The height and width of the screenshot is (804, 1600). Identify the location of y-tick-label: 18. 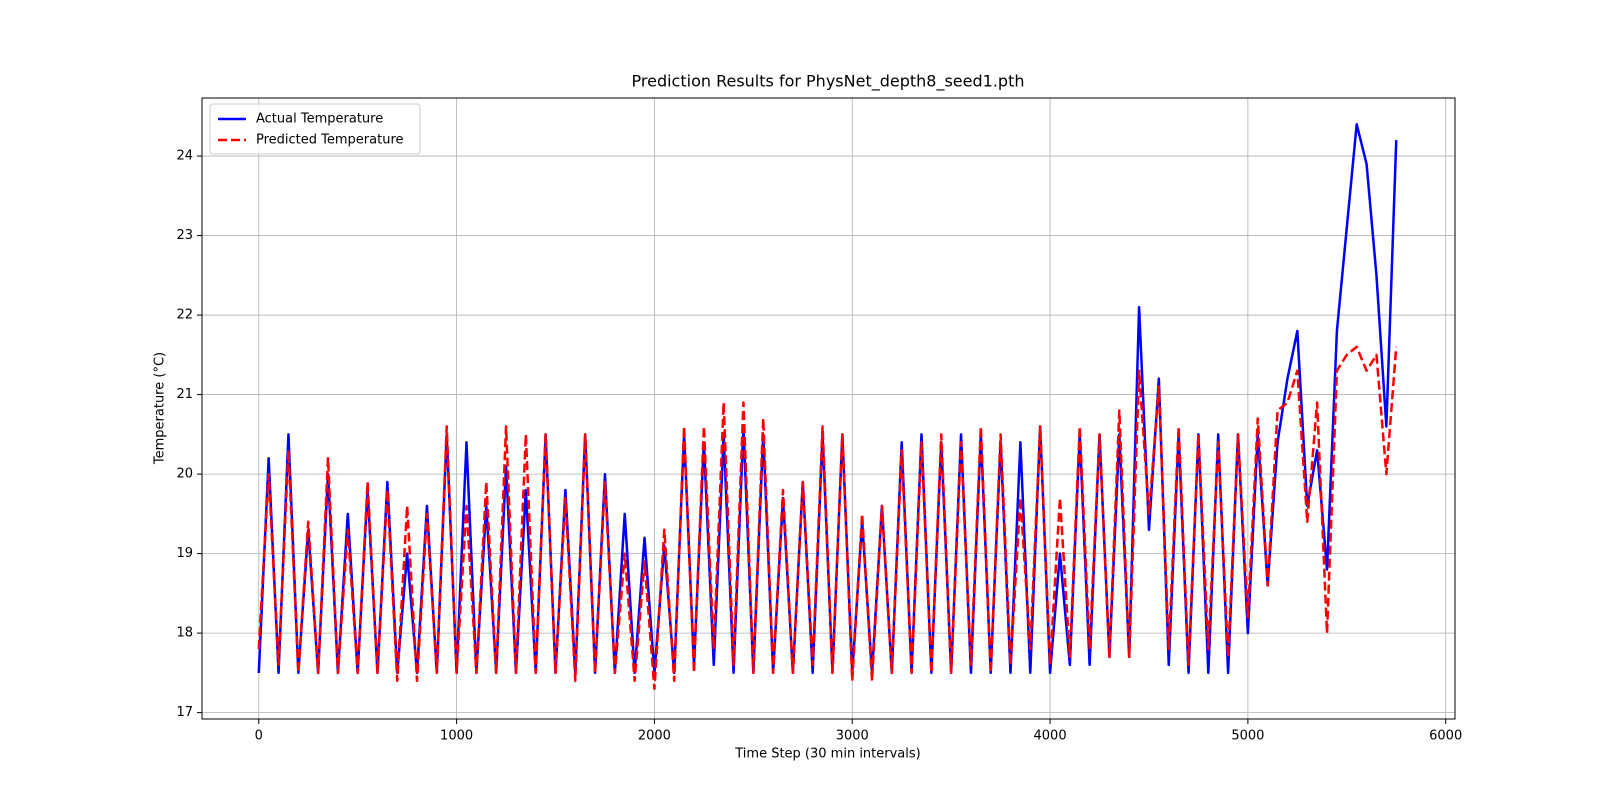
(184, 633).